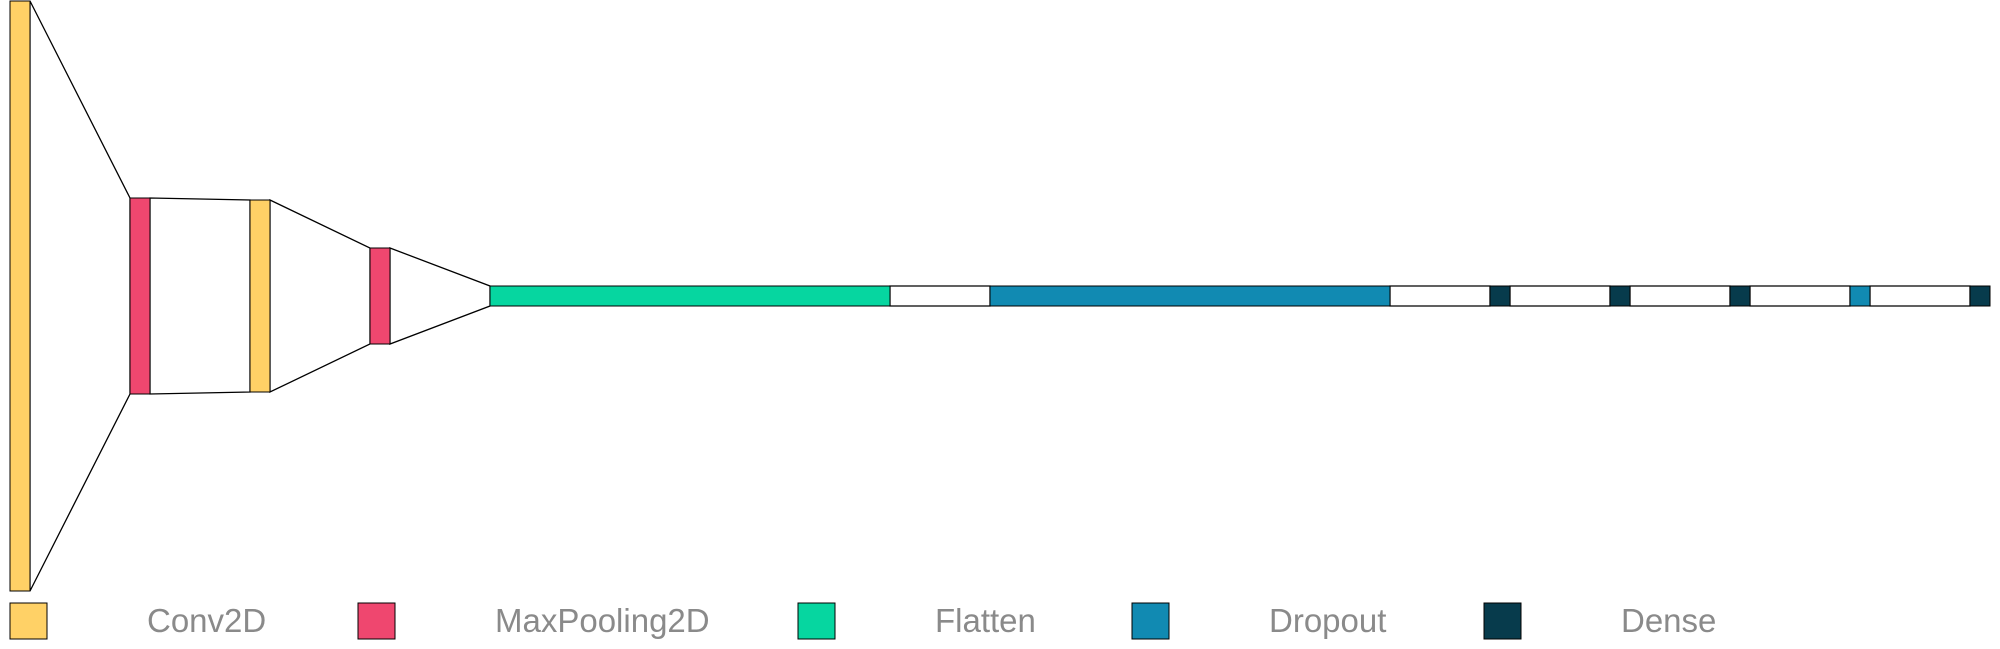 This screenshot has width=2000, height=649. I want to click on legend-swatch-conv2d, so click(28, 621).